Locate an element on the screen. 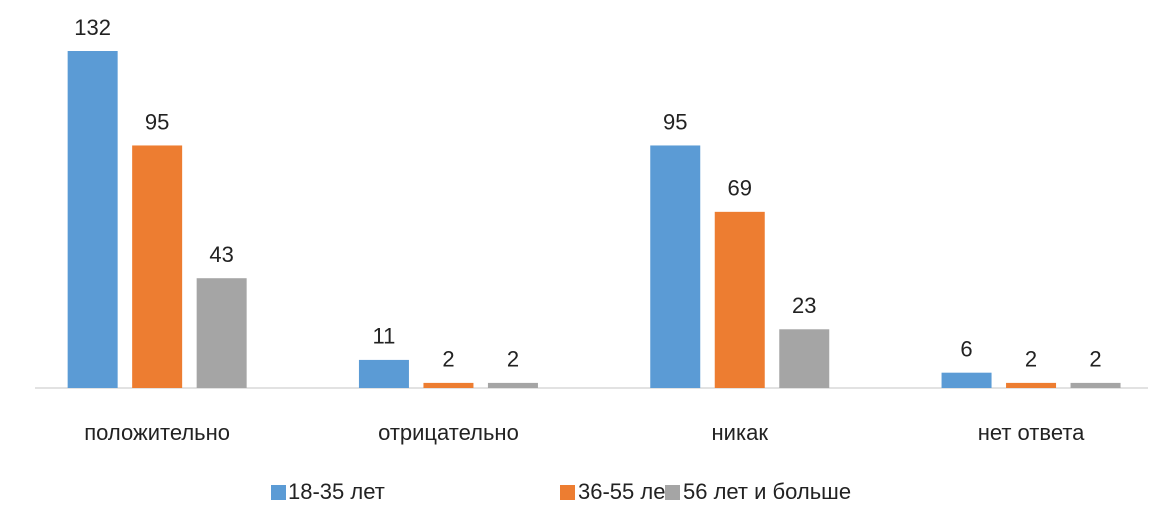 The height and width of the screenshot is (505, 1163). legend-label: 56 лет и больше is located at coordinates (767, 491).